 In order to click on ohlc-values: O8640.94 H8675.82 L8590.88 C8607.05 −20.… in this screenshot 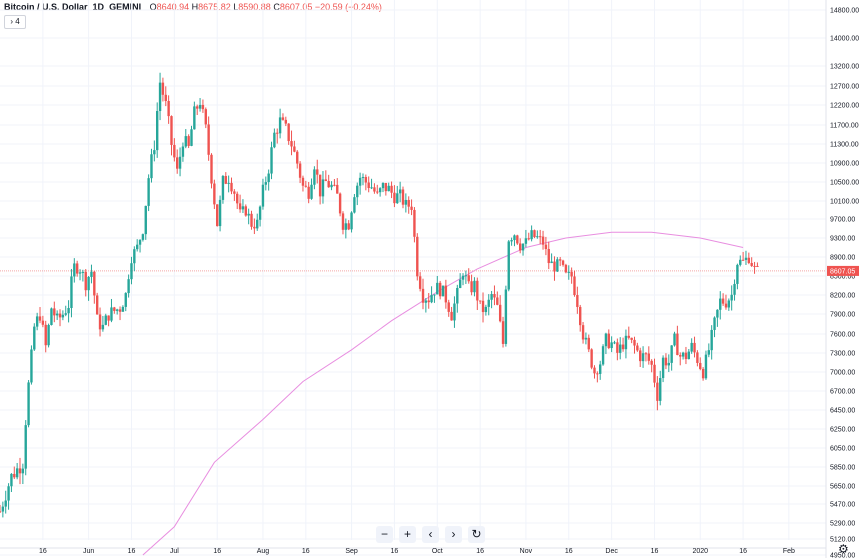, I will do `click(265, 7)`.